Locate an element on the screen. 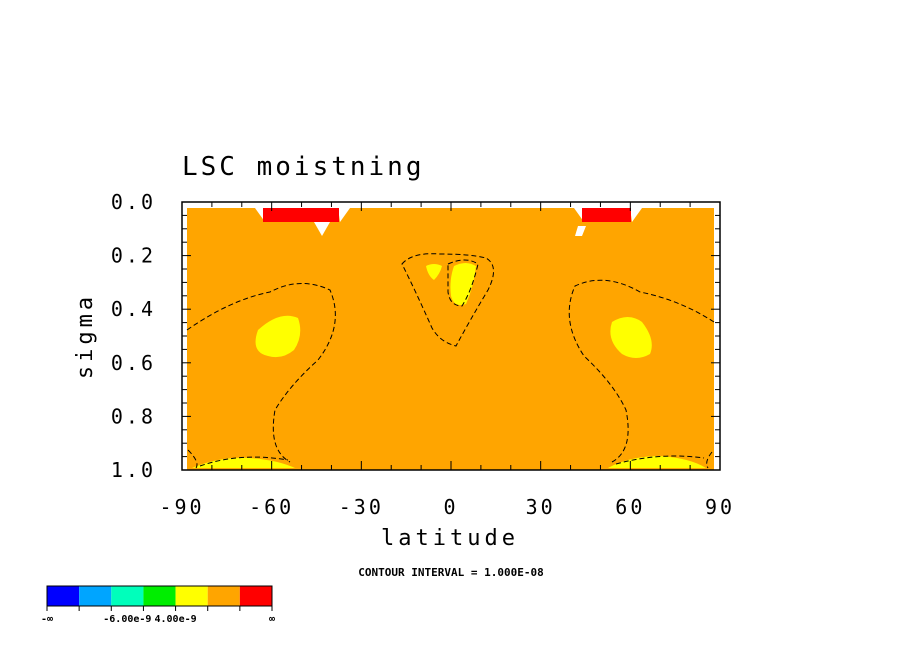  y-tick-label: 0.6 is located at coordinates (133, 363).